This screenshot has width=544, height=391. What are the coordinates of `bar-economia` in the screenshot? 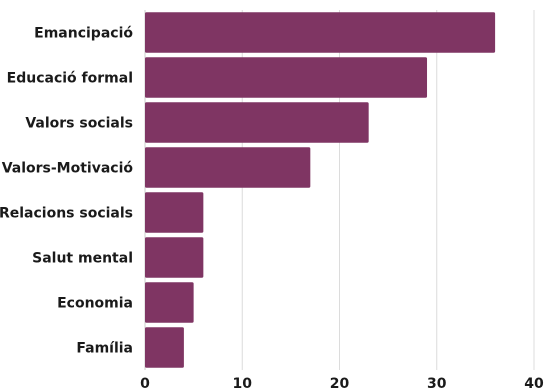 It's located at (169, 302).